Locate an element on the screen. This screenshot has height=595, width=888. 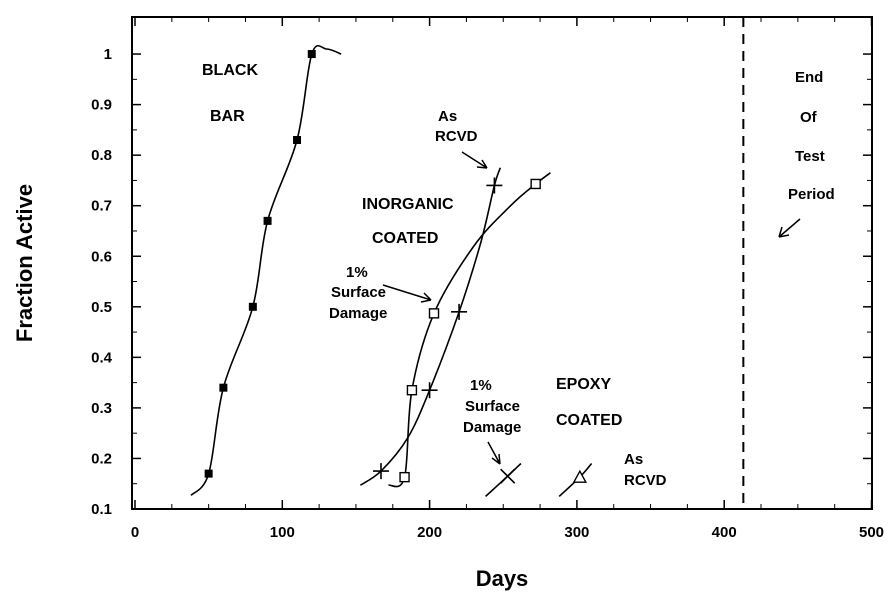
y-tick-label: 0.4 is located at coordinates (102, 357).